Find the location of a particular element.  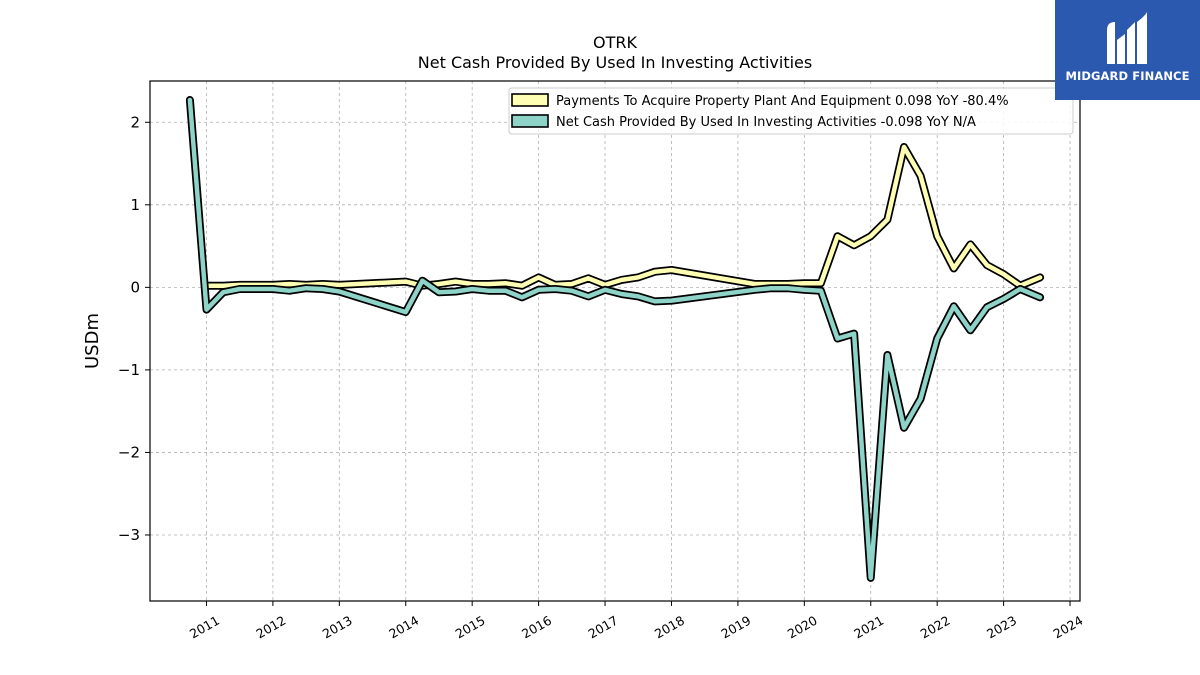

x-tick-label: 2024 is located at coordinates (1067, 627).